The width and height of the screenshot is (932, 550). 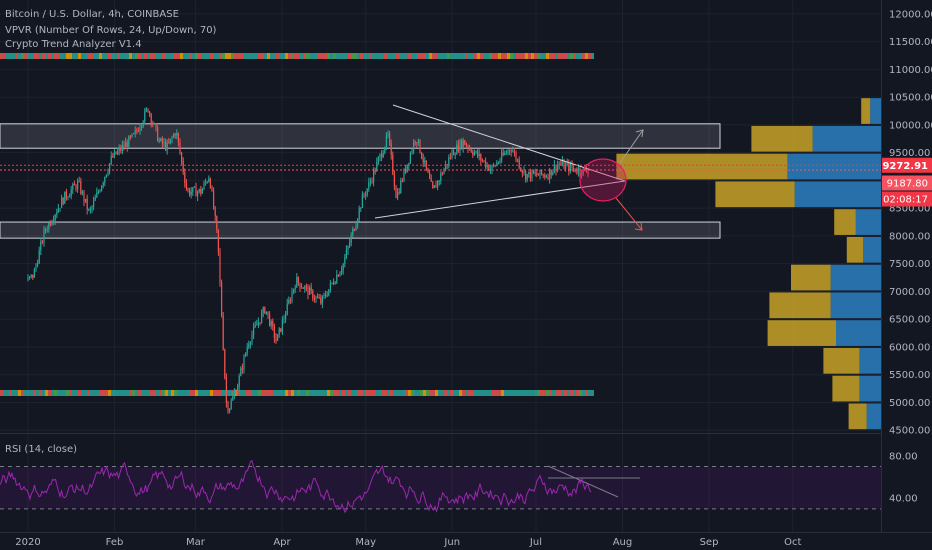 What do you see at coordinates (360, 230) in the screenshot?
I see `support-zone` at bounding box center [360, 230].